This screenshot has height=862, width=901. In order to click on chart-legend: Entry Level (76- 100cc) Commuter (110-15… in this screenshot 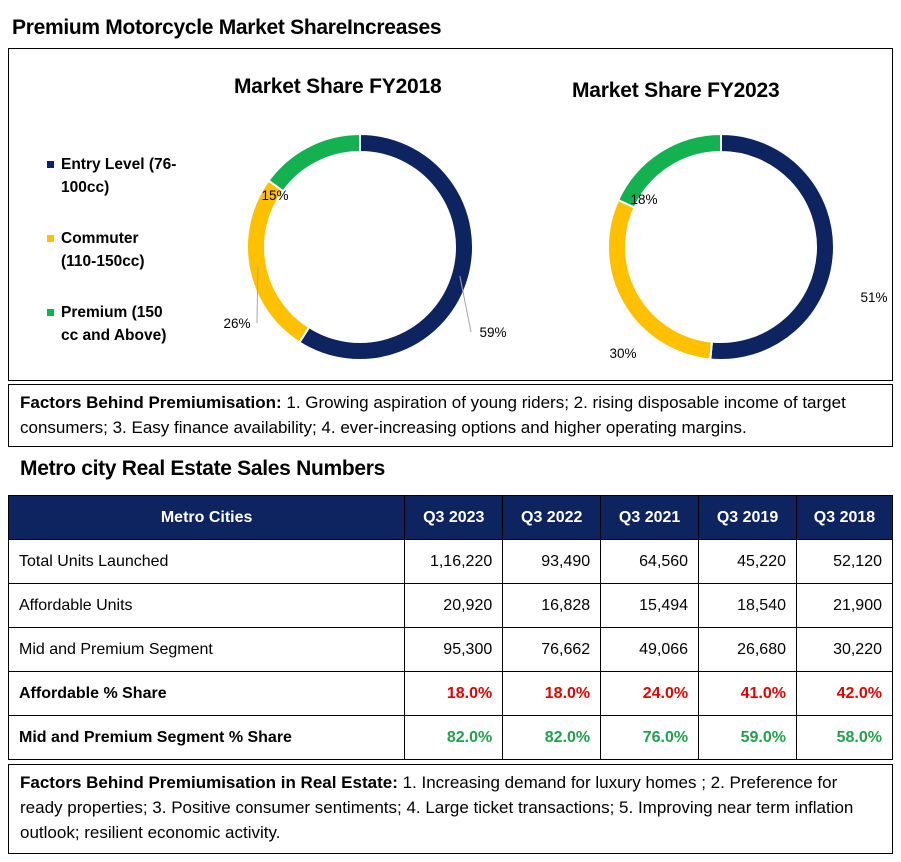, I will do `click(127, 264)`.